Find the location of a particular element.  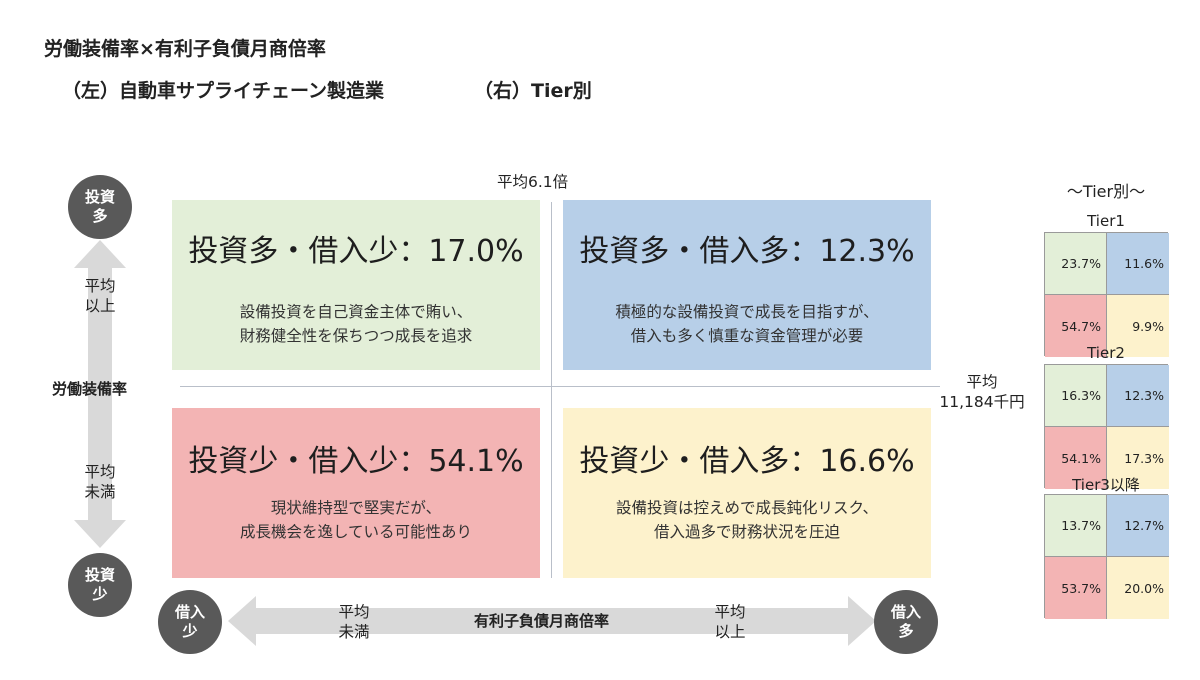

quadrant-description: 現状維持型で堅実だが、 成長機会を逸している可能性あり is located at coordinates (356, 520).